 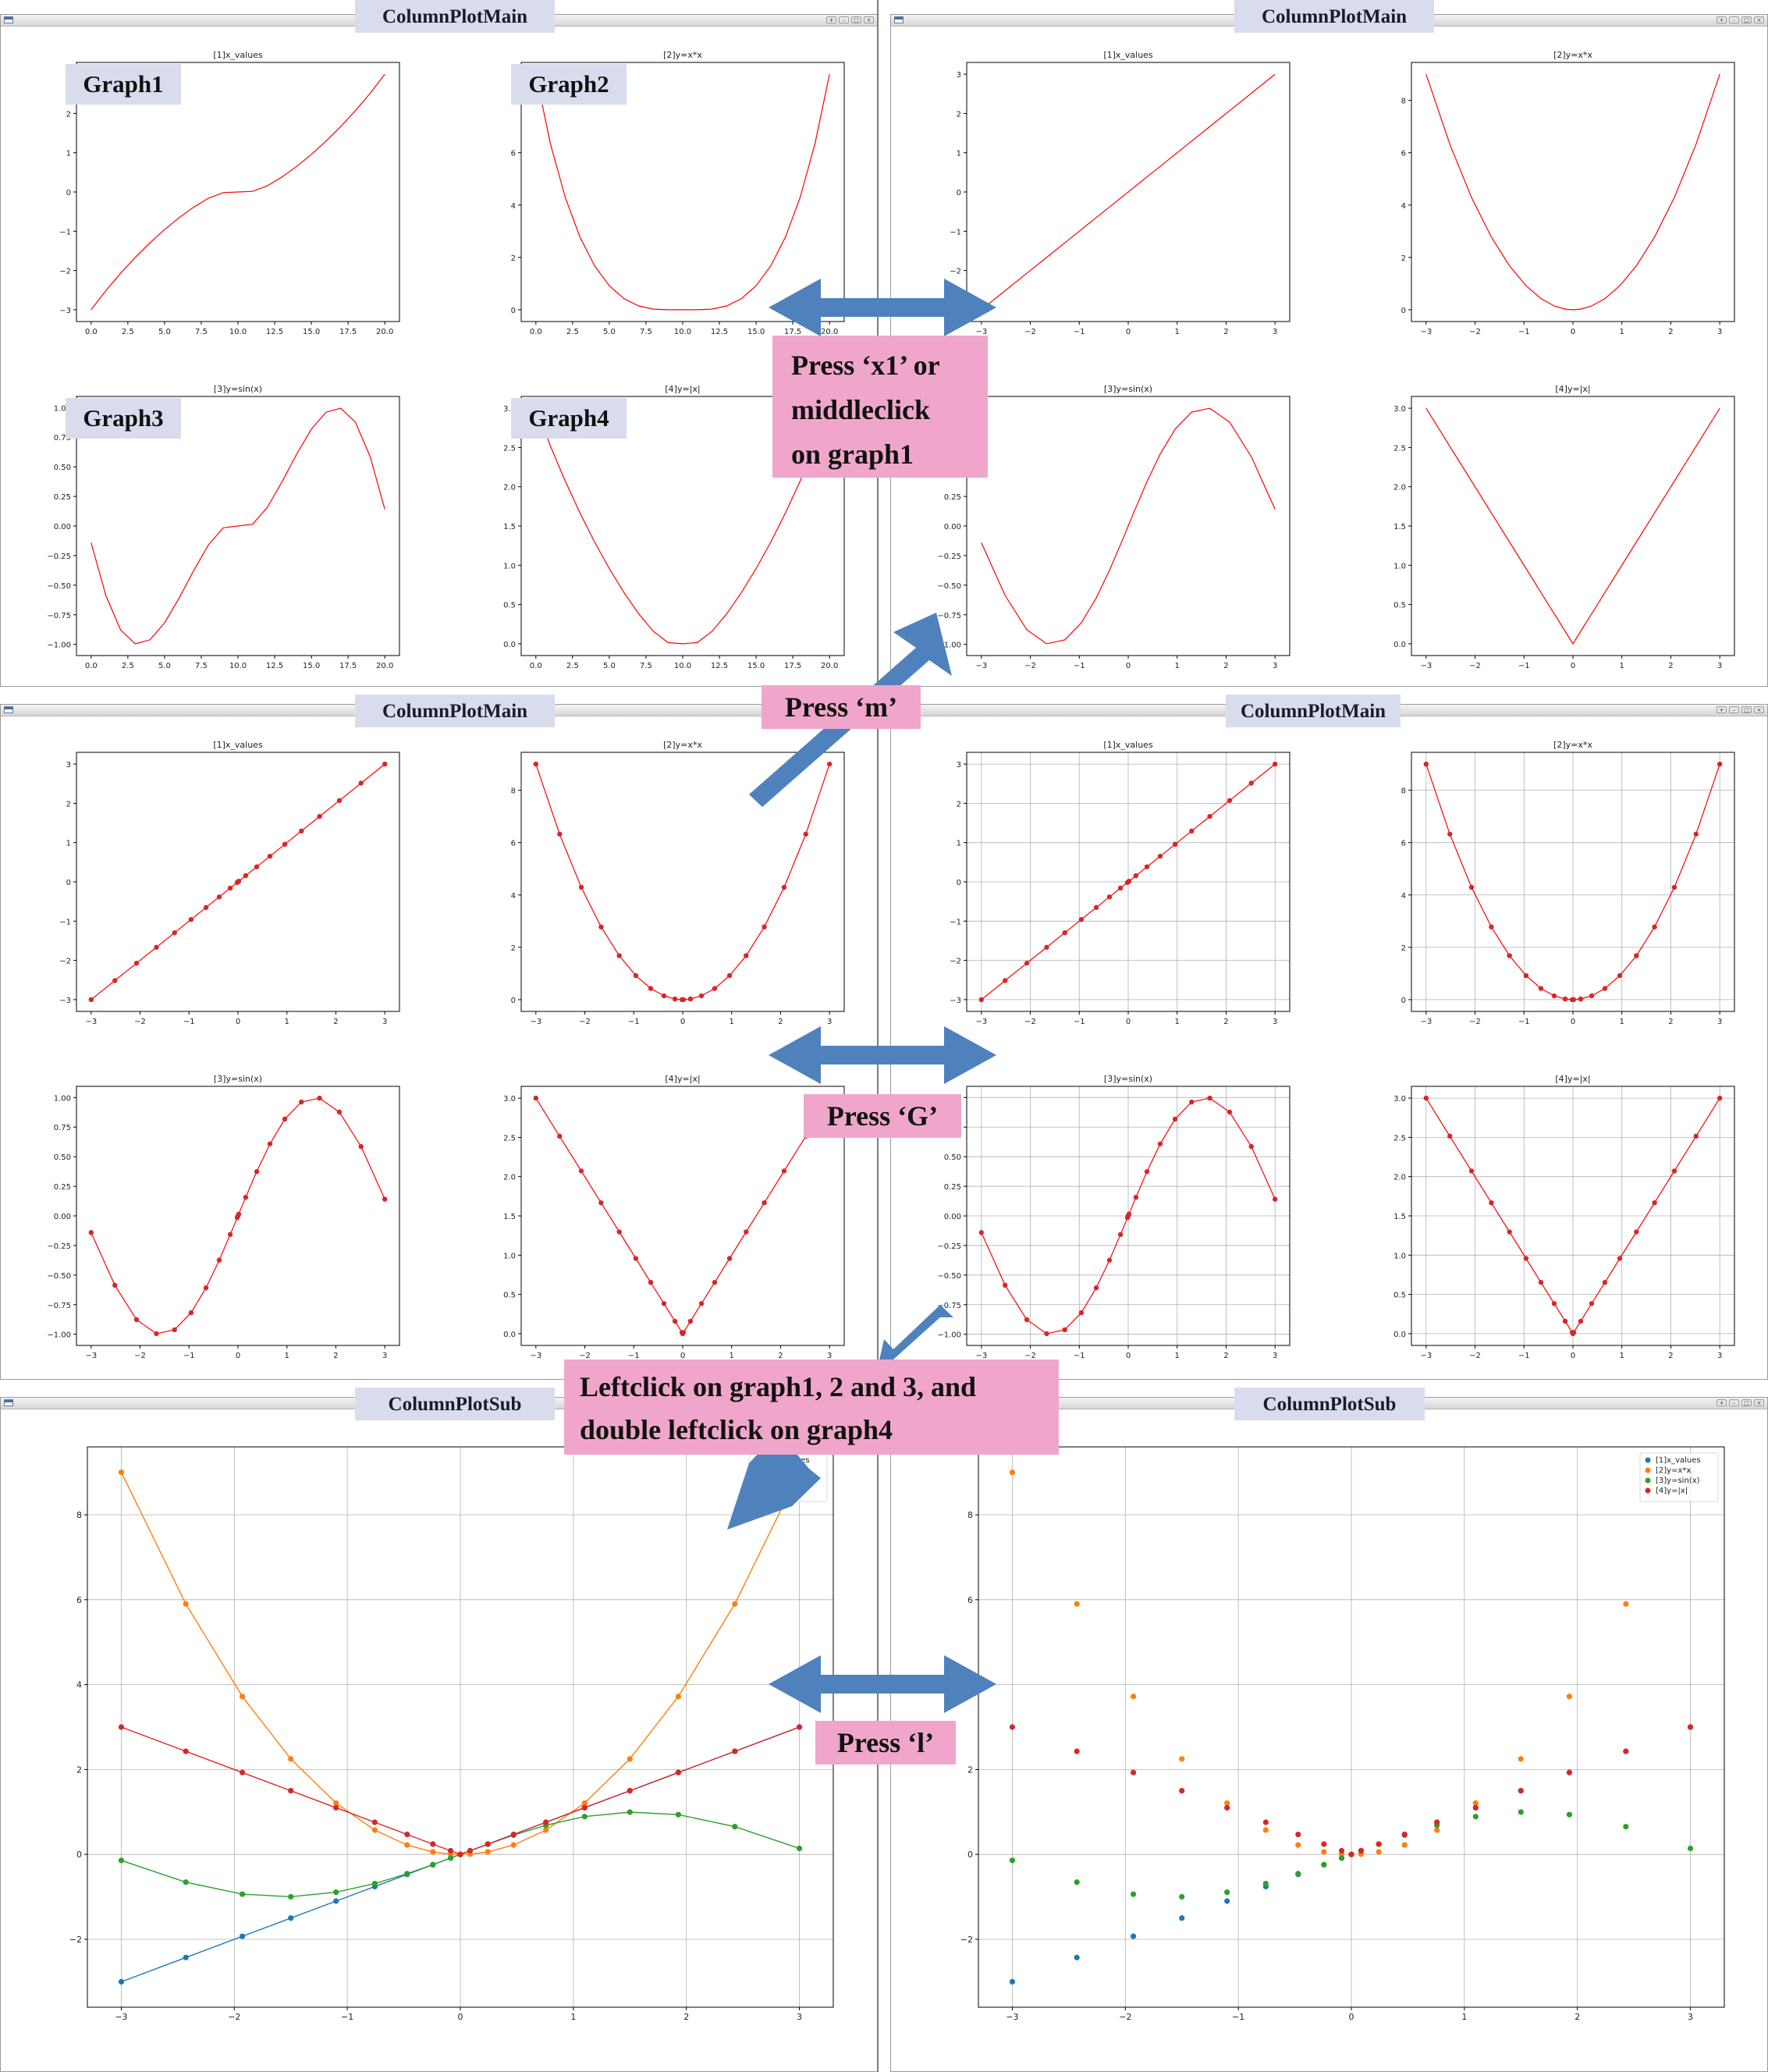 What do you see at coordinates (774, 1475) in the screenshot?
I see `diagonal-arrow-icon` at bounding box center [774, 1475].